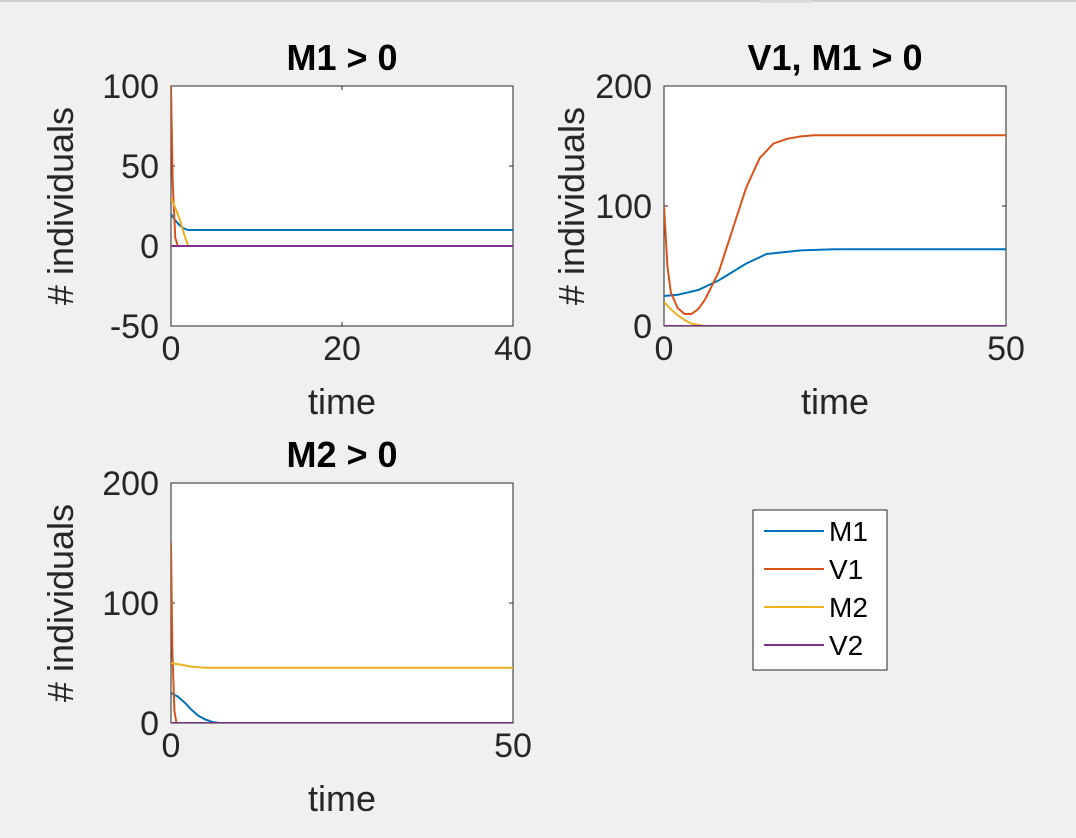 The image size is (1076, 838). I want to click on window-tab-stub, so click(786, 1).